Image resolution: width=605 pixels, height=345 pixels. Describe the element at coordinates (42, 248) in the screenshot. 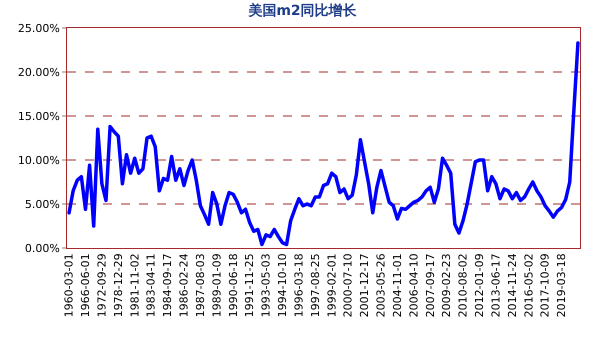

I see `y-tick-label: 0.00%` at that location.